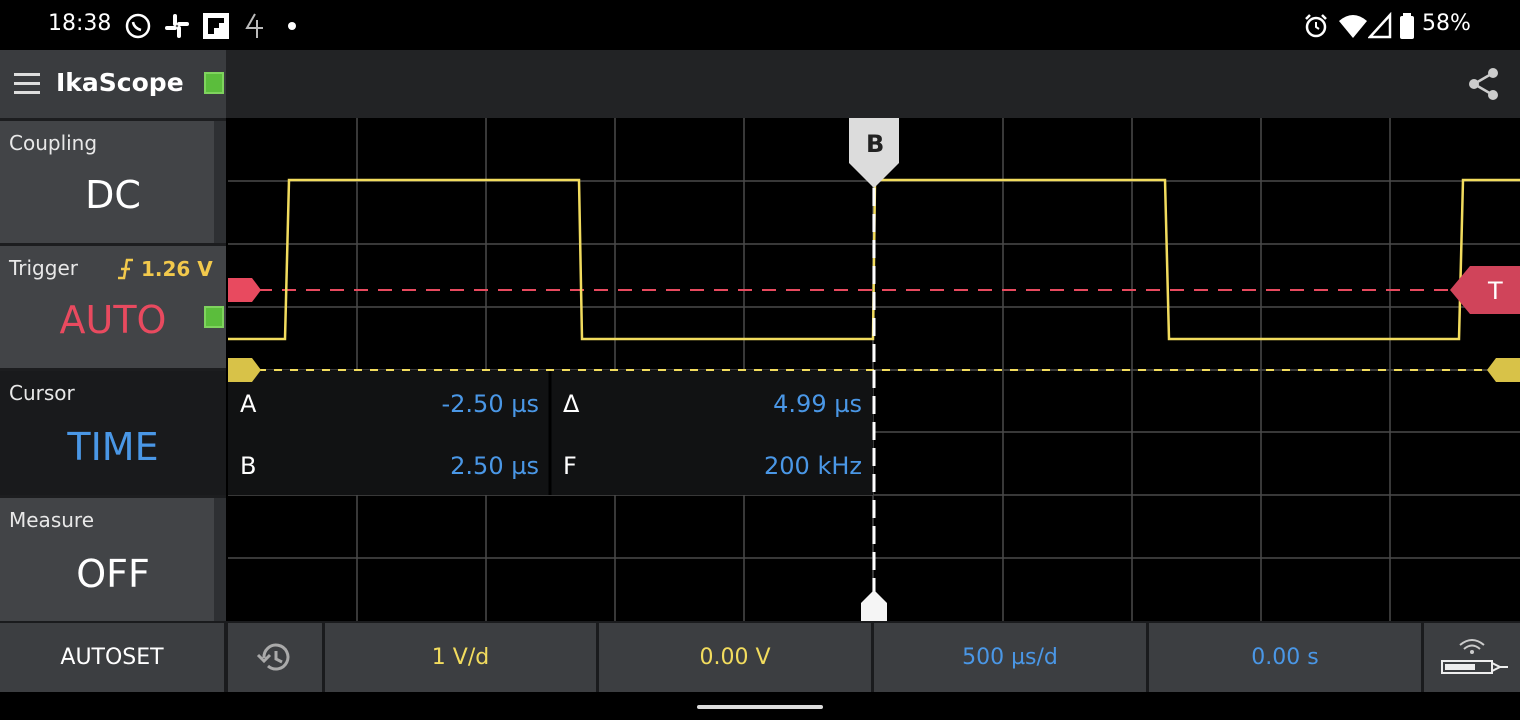 The height and width of the screenshot is (720, 1520). Describe the element at coordinates (177, 269) in the screenshot. I see `trigger-level: 1.26 V` at that location.